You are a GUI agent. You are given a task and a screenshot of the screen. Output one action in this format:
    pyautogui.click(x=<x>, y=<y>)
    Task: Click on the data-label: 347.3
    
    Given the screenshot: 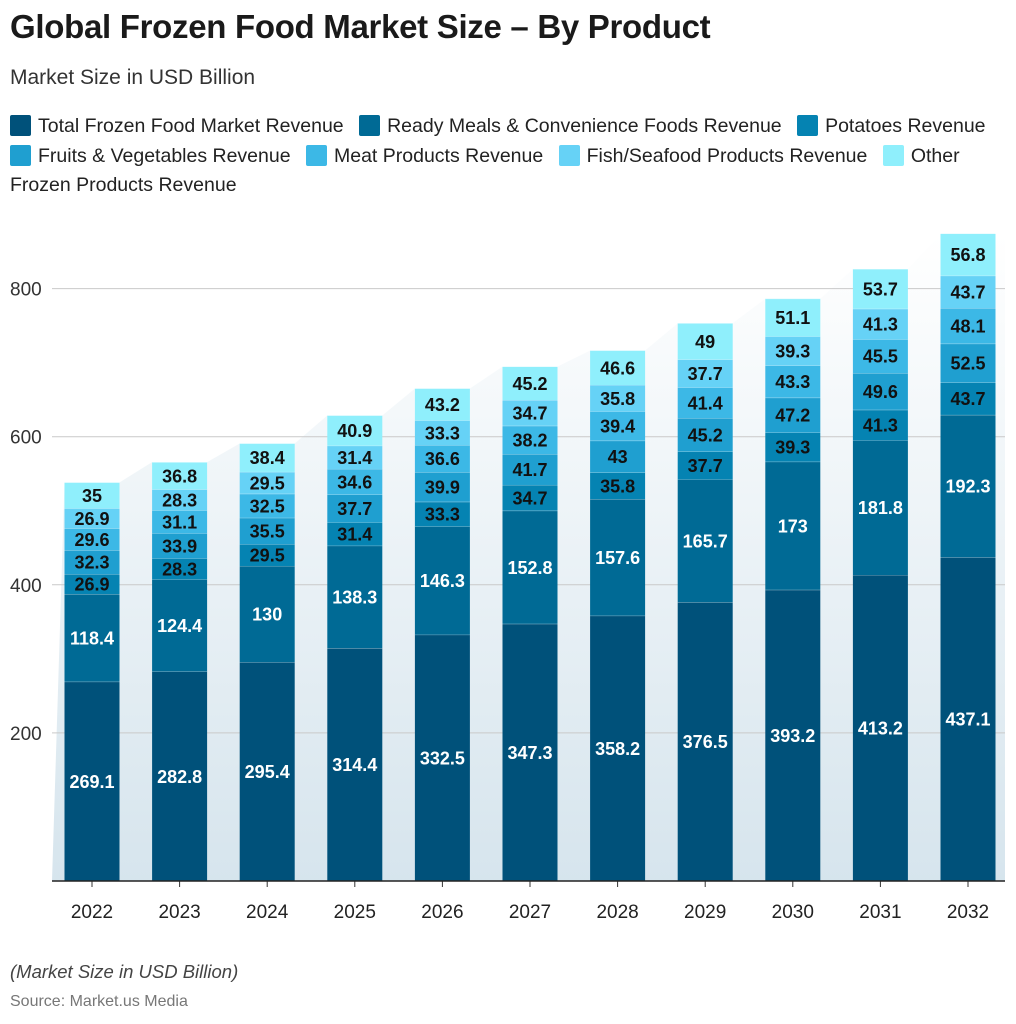 What is the action you would take?
    pyautogui.click(x=529, y=753)
    